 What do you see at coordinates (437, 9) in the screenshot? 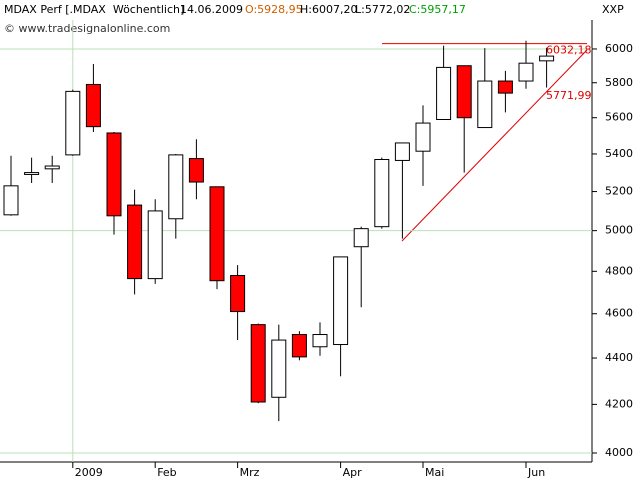
I see `quote-close: C:5957,17` at bounding box center [437, 9].